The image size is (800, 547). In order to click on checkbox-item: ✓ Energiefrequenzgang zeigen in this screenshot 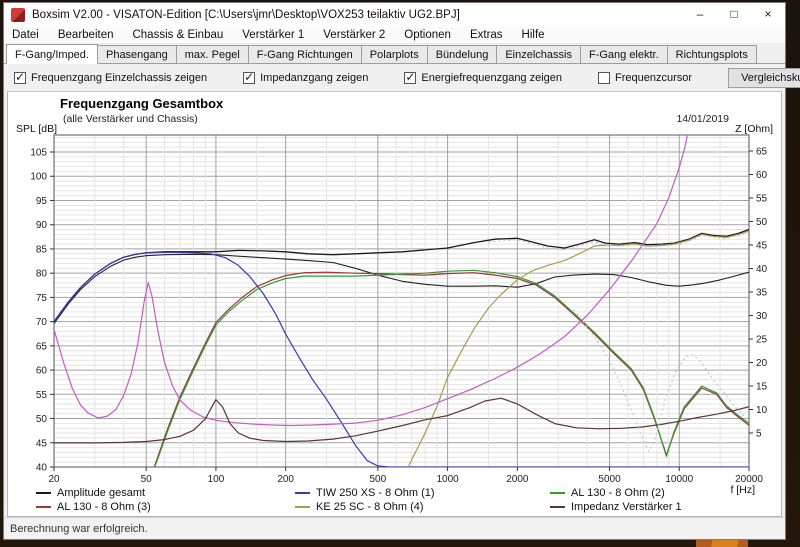, I will do `click(483, 76)`.